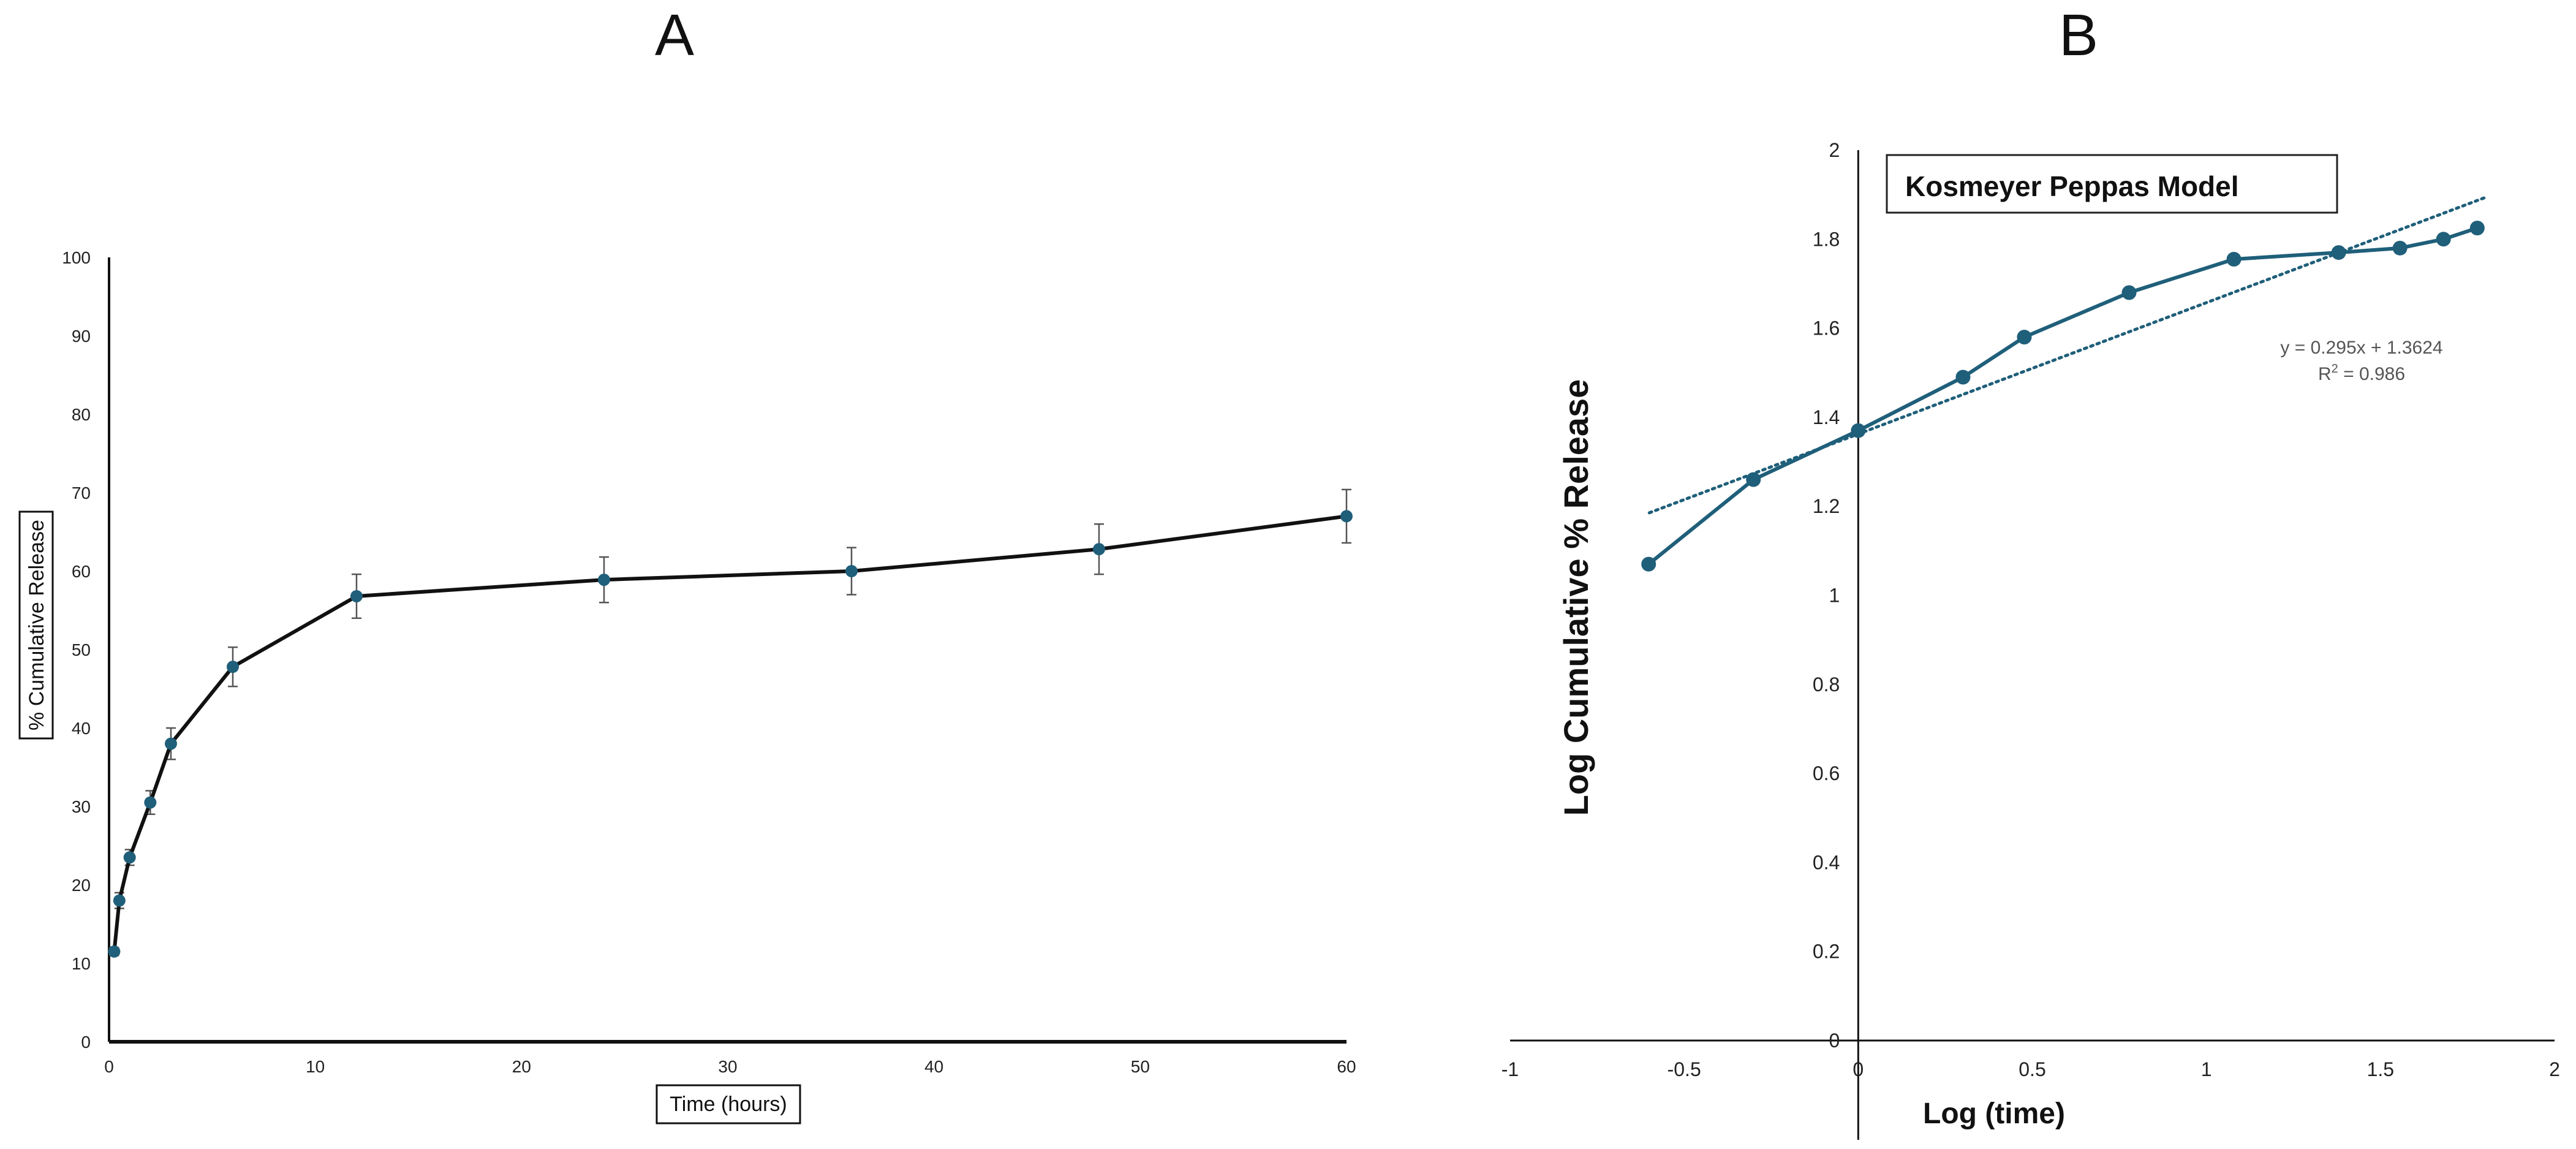 The width and height of the screenshot is (2576, 1149). Describe the element at coordinates (2380, 1069) in the screenshot. I see `chart-b-x-tick-label: 1.5` at that location.